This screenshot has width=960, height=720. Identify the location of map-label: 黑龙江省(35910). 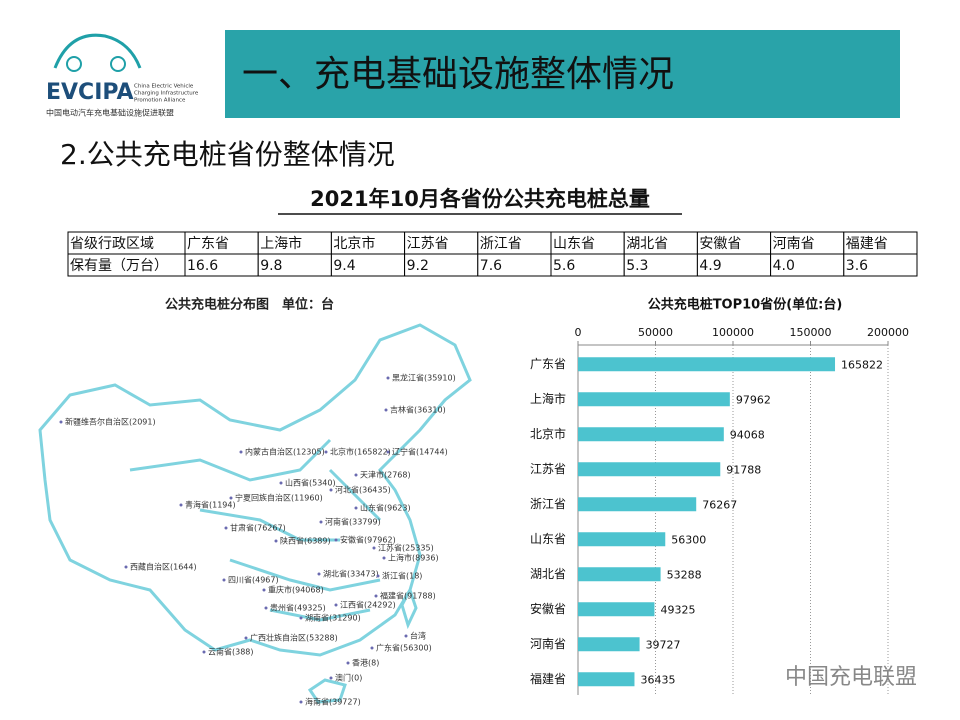
(424, 378).